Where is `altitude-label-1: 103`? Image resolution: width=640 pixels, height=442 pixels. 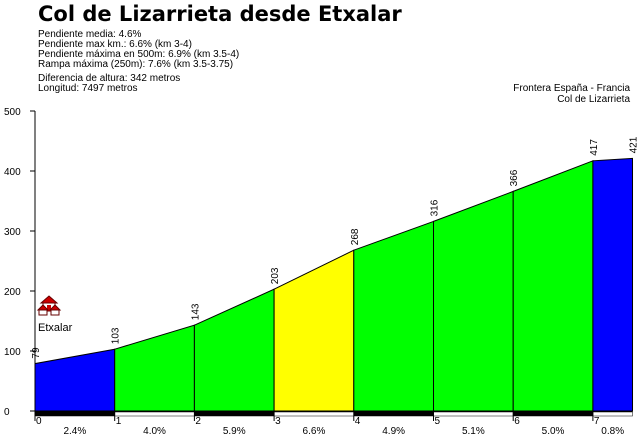 altitude-label-1: 103 is located at coordinates (116, 335).